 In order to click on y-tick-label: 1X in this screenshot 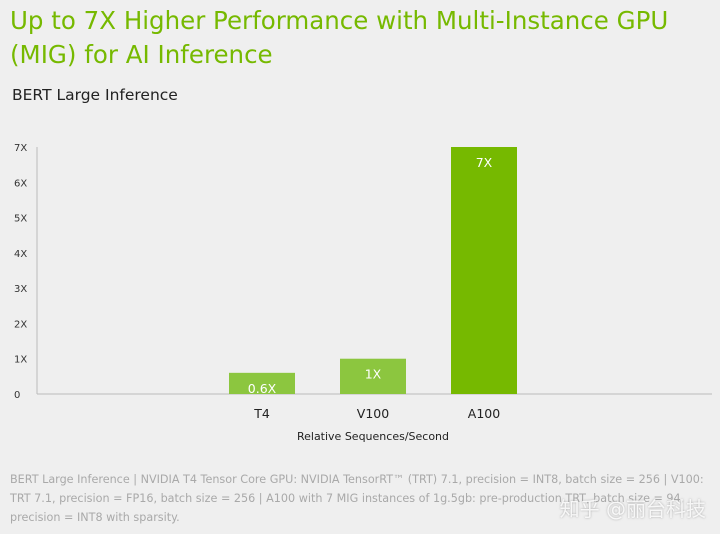, I will do `click(20, 360)`.